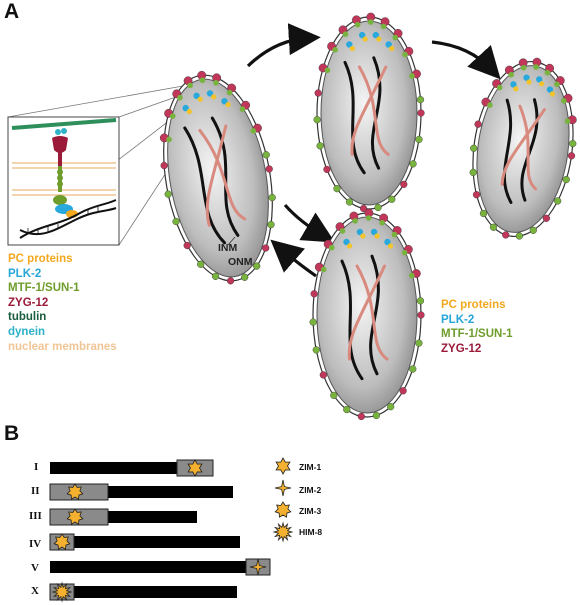 This screenshot has width=580, height=605. Describe the element at coordinates (283, 466) in the screenshot. I see `zim-1-icon` at that location.